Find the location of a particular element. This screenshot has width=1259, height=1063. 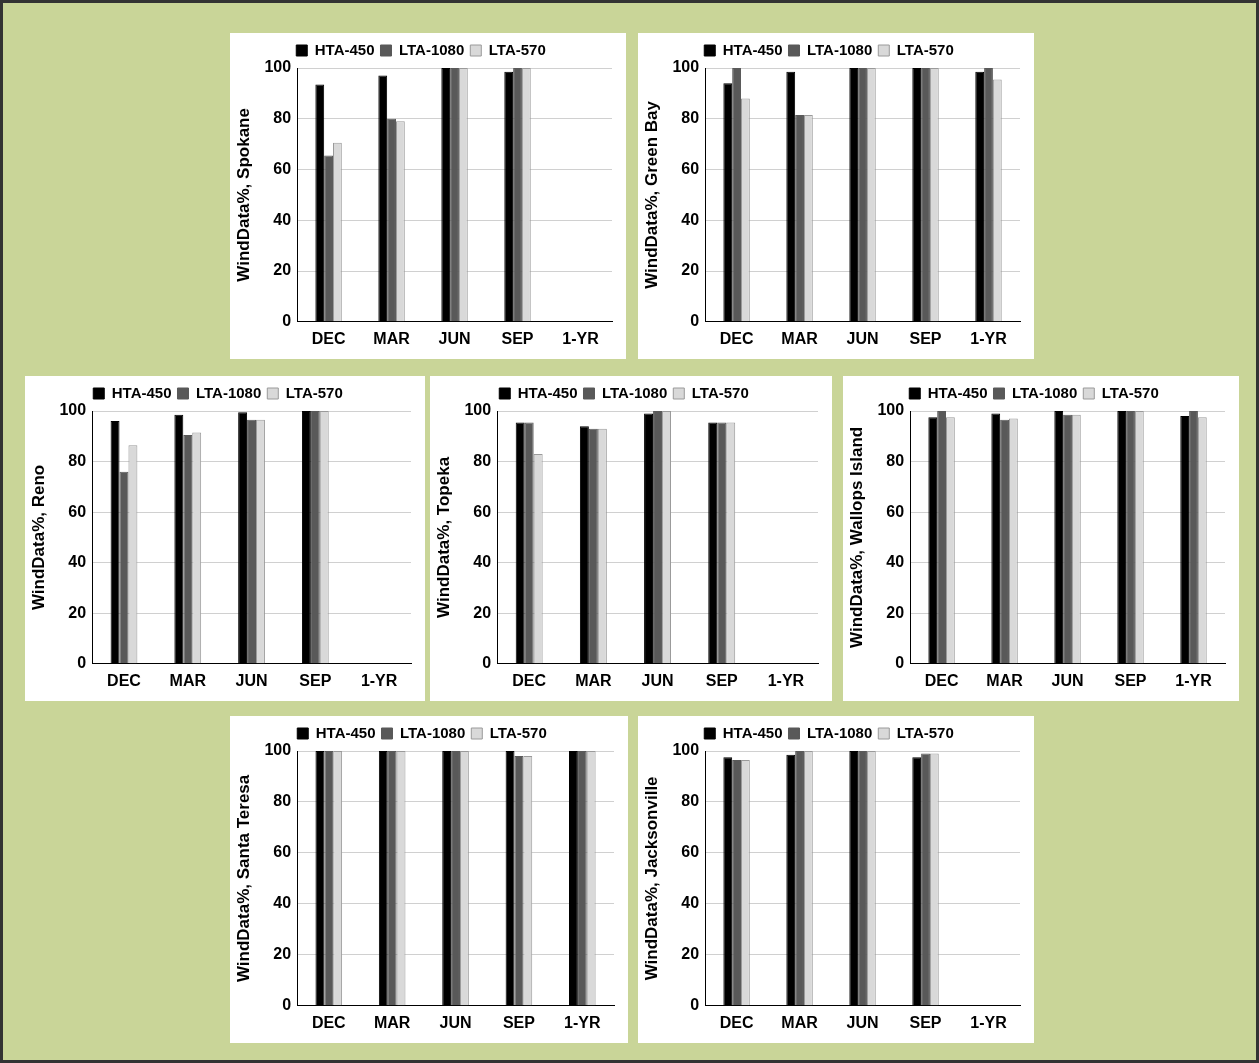

y-axis-title: WindData%, Reno is located at coordinates (38, 537).